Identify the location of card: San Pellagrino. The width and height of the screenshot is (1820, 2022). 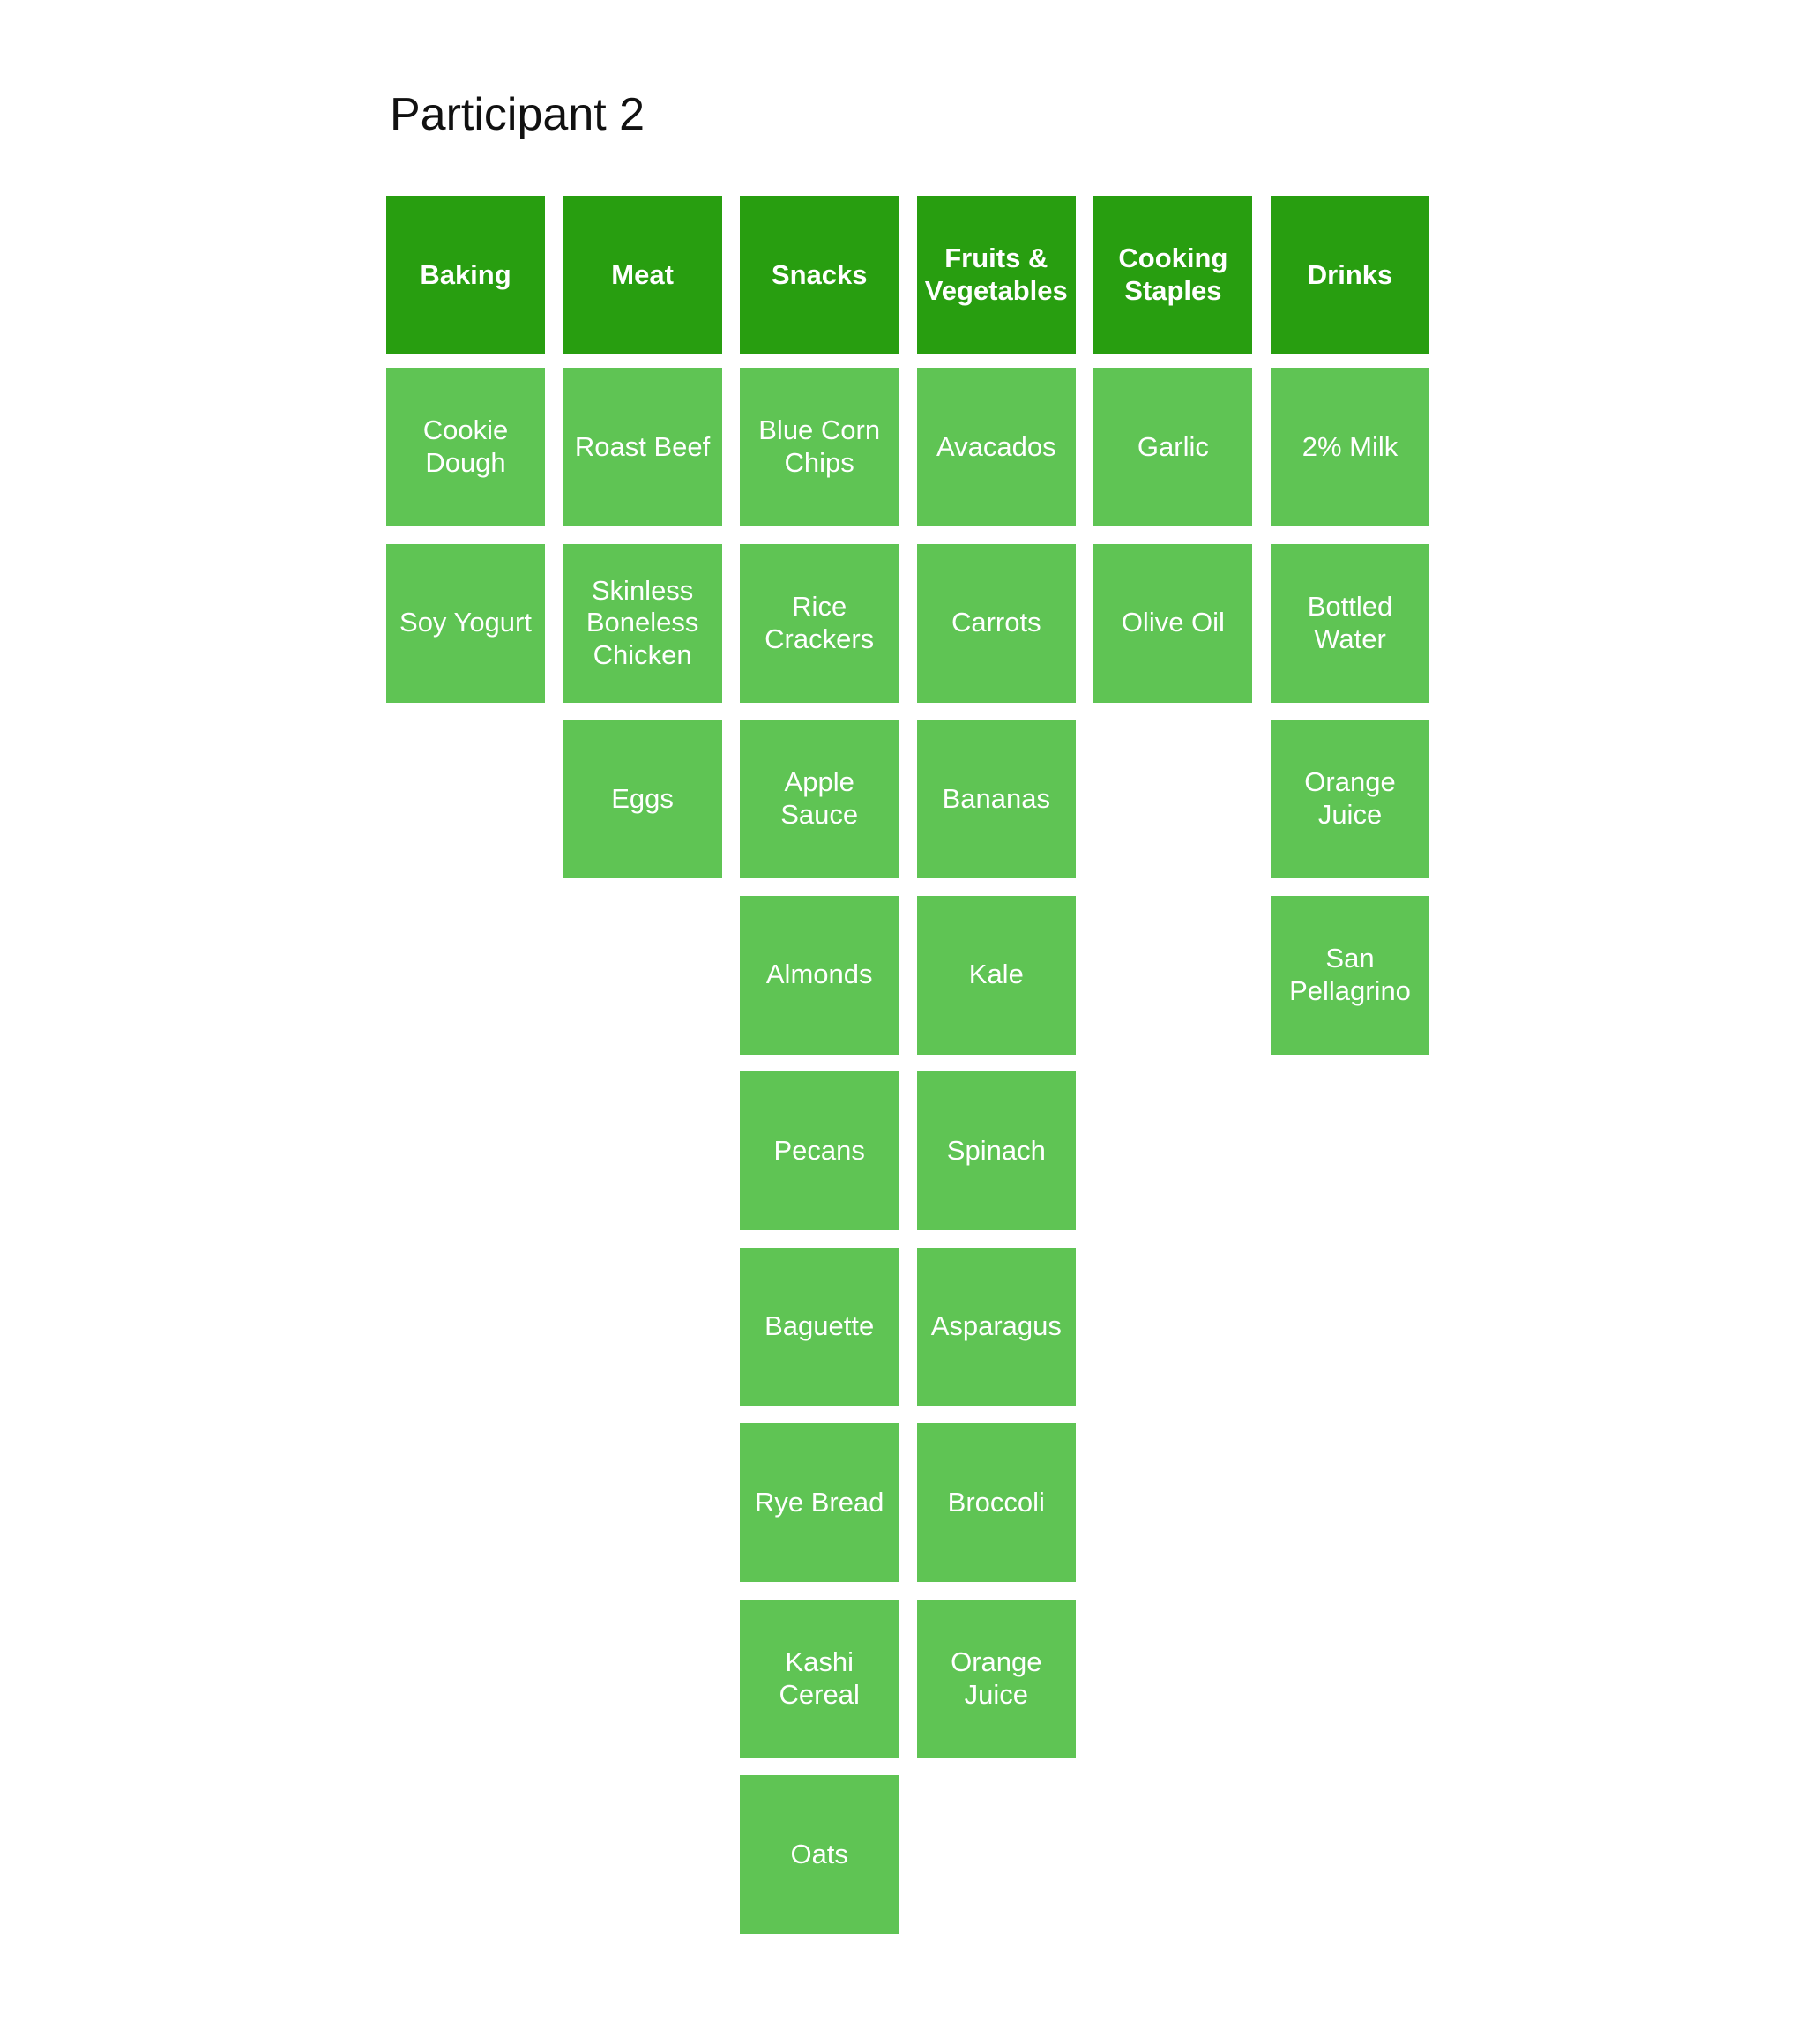
(1350, 975).